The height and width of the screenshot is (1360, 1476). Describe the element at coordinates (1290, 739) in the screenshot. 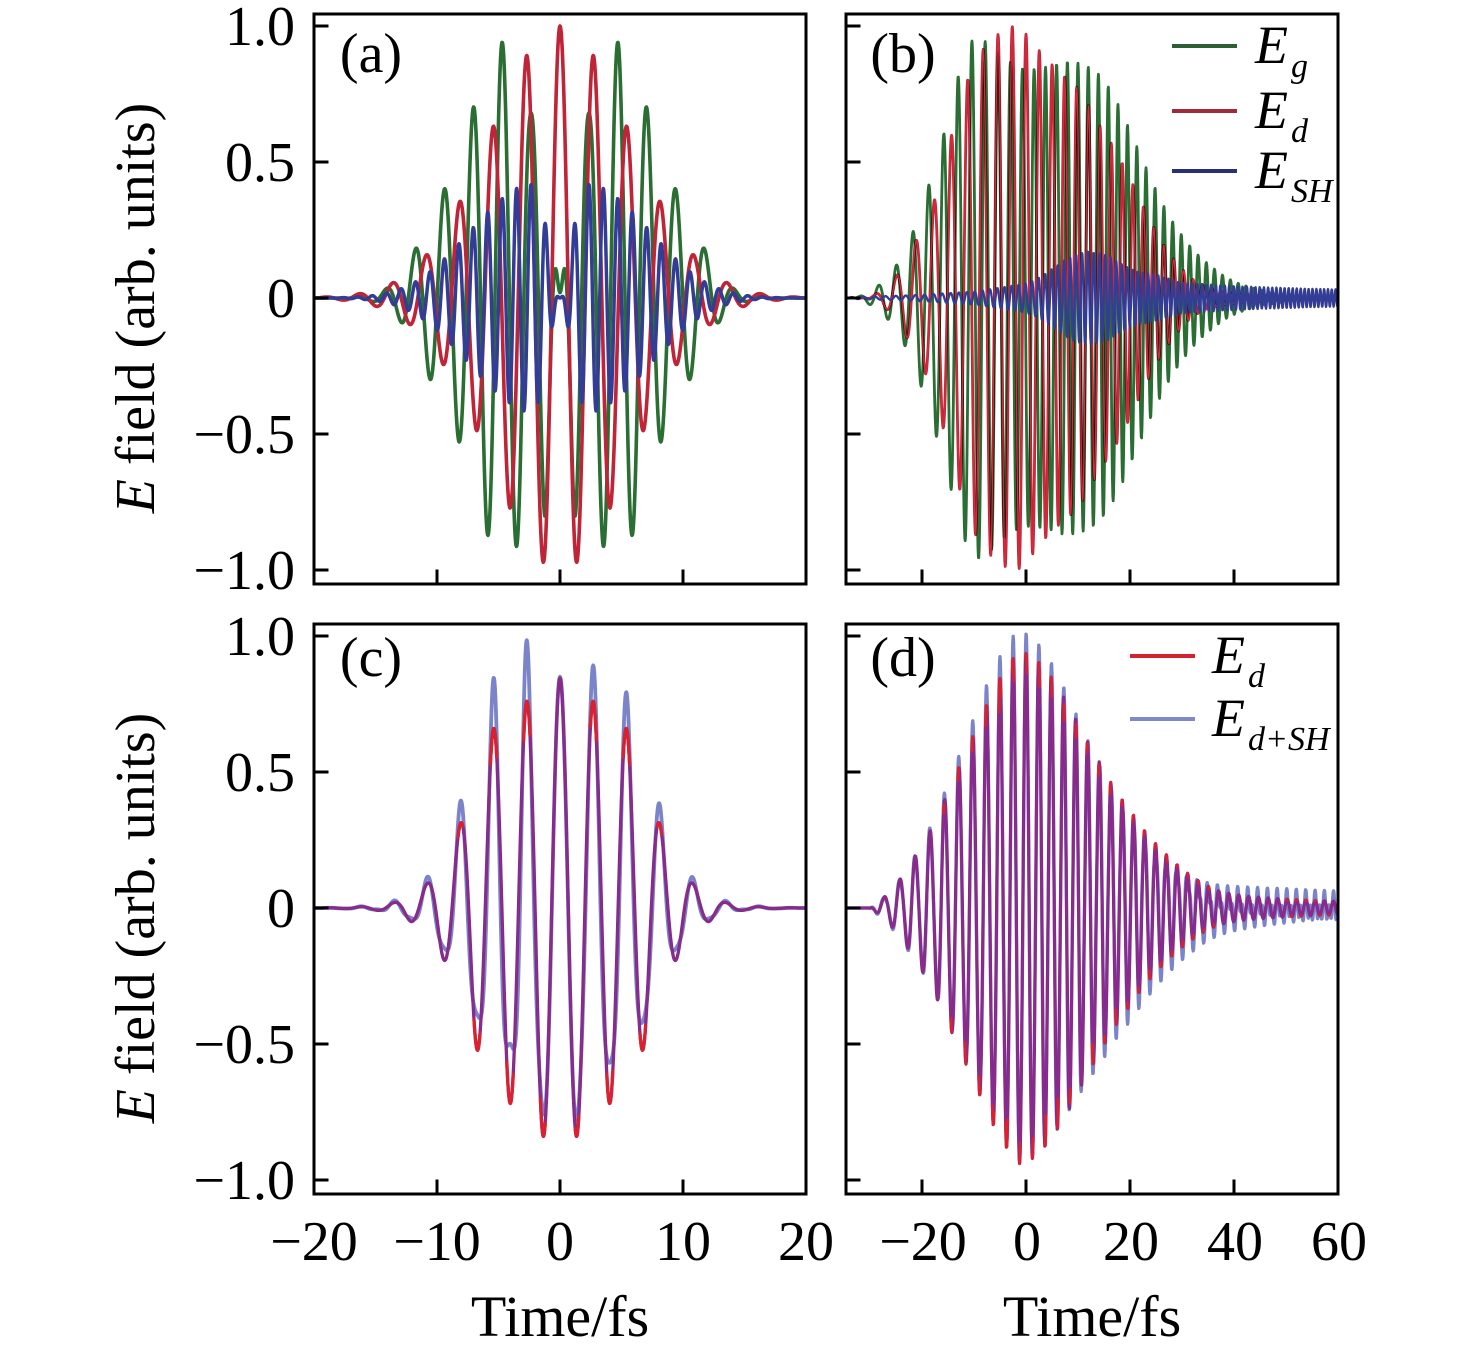

I see `svg-text: d+SH` at that location.